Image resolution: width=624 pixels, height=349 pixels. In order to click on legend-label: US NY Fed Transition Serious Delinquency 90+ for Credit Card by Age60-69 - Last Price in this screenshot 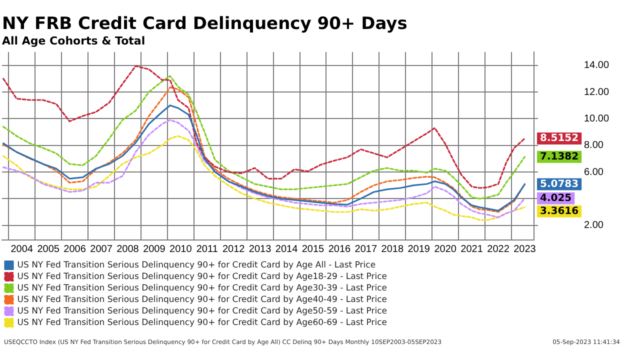, I will do `click(202, 323)`.